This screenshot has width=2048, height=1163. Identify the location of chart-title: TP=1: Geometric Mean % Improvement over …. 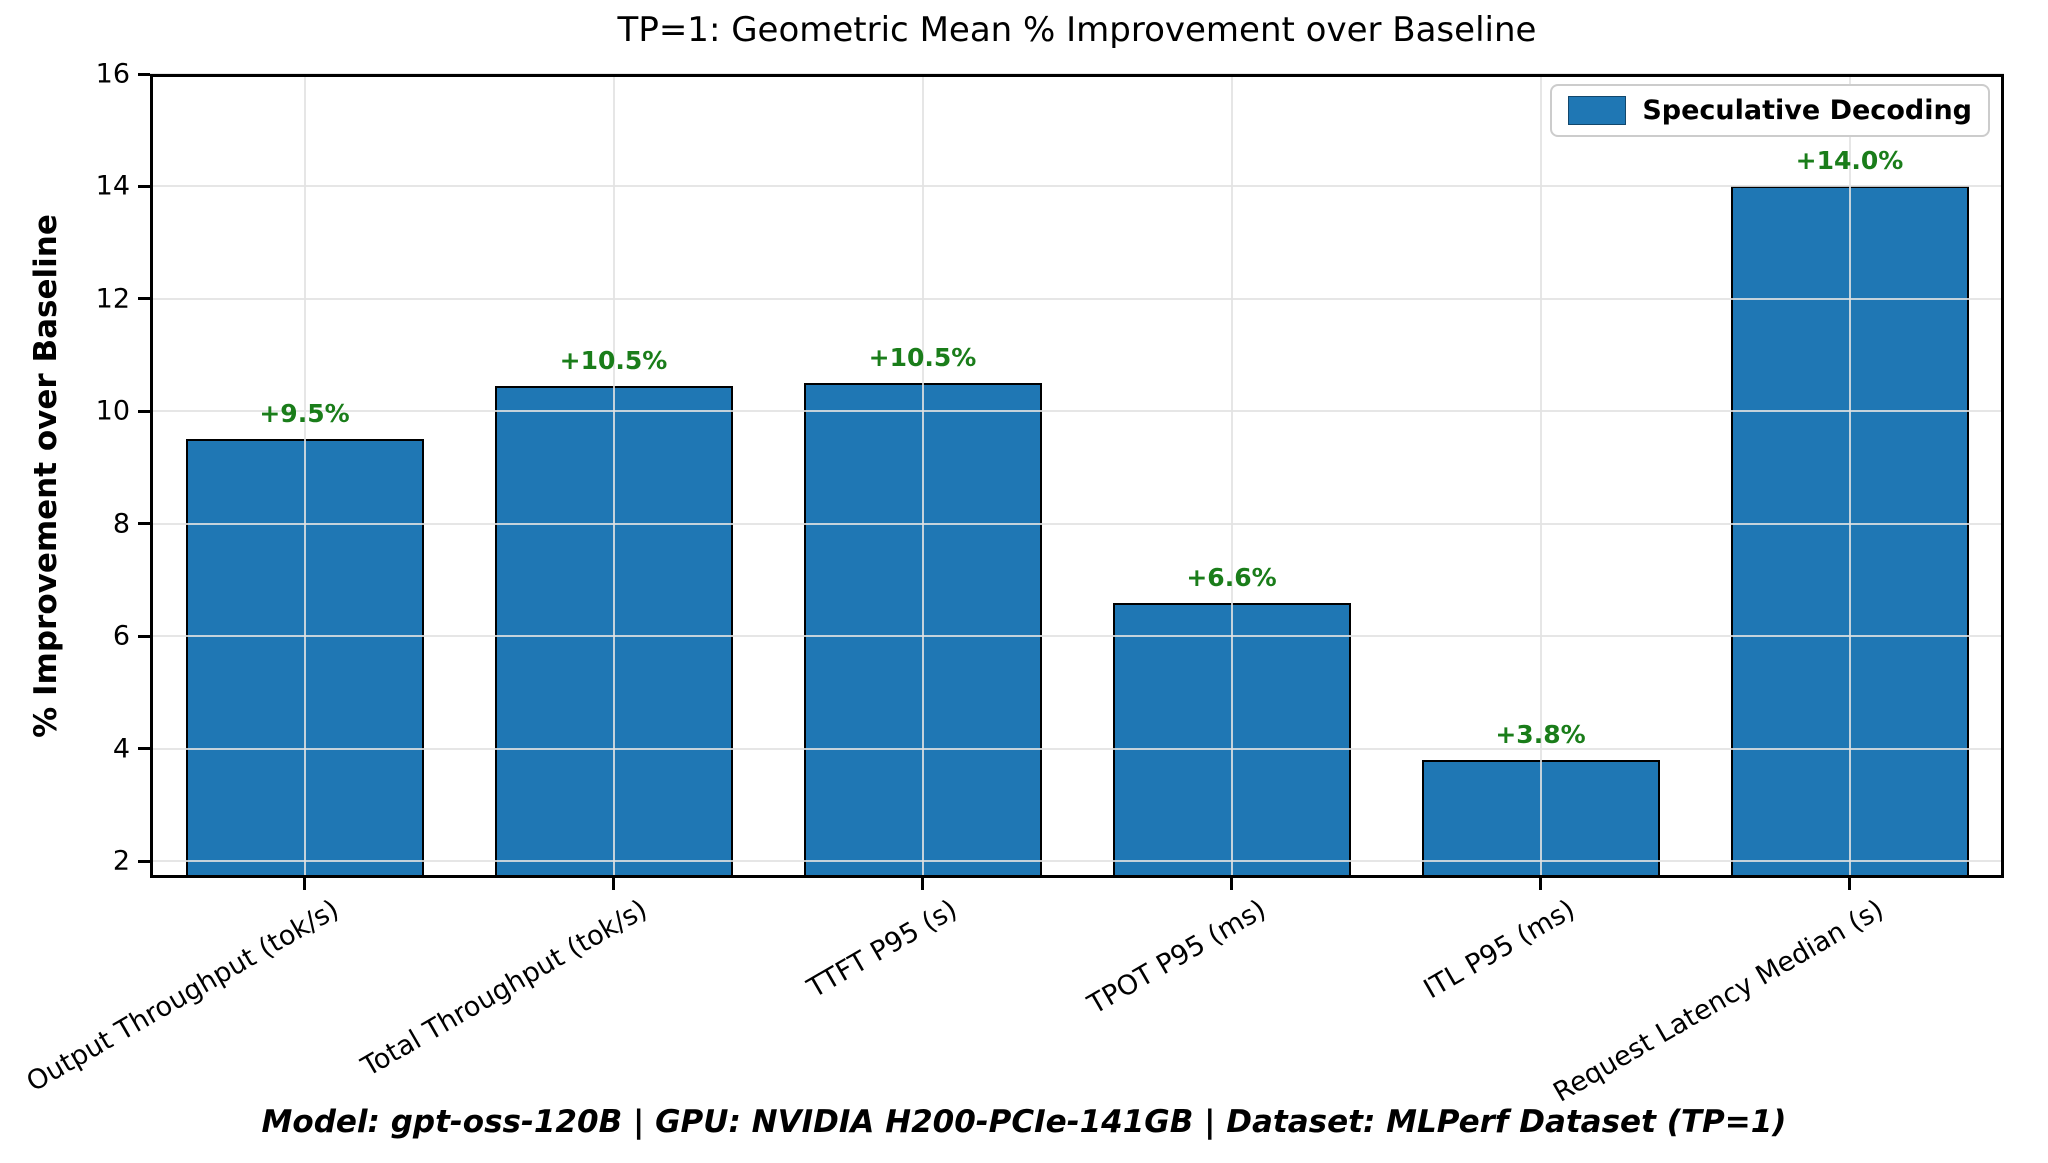
(1077, 30).